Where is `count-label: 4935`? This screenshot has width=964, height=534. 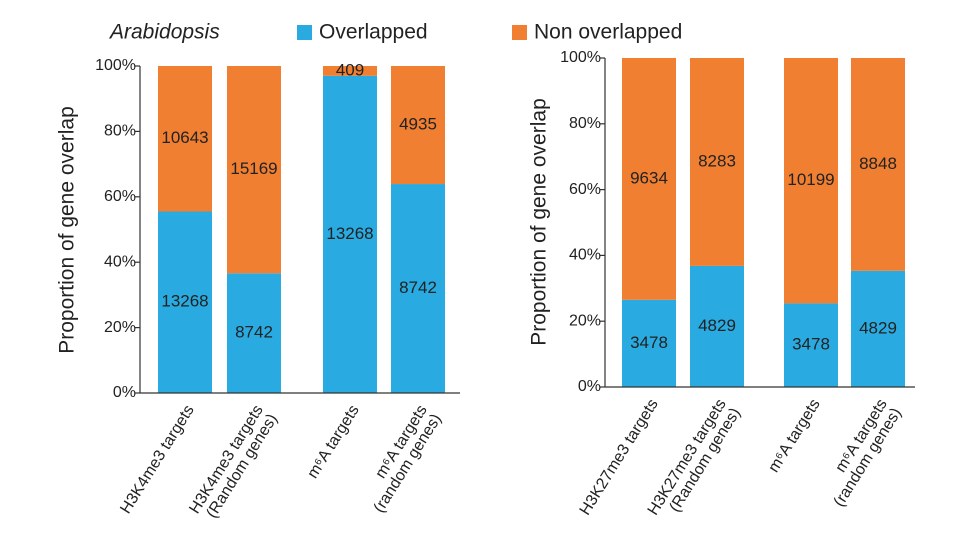
count-label: 4935 is located at coordinates (418, 124).